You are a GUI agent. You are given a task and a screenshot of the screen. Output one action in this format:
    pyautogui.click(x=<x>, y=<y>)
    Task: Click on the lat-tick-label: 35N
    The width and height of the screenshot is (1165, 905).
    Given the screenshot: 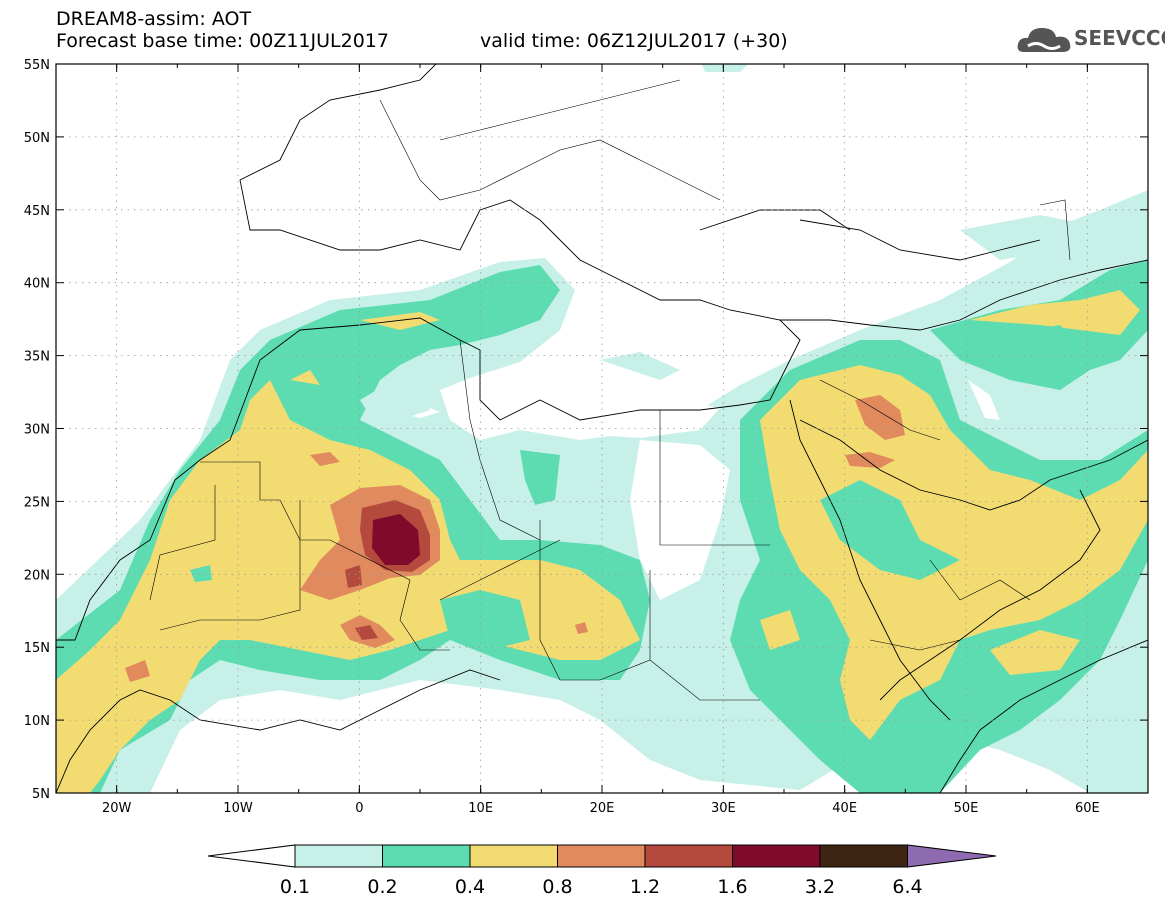 What is the action you would take?
    pyautogui.click(x=37, y=357)
    